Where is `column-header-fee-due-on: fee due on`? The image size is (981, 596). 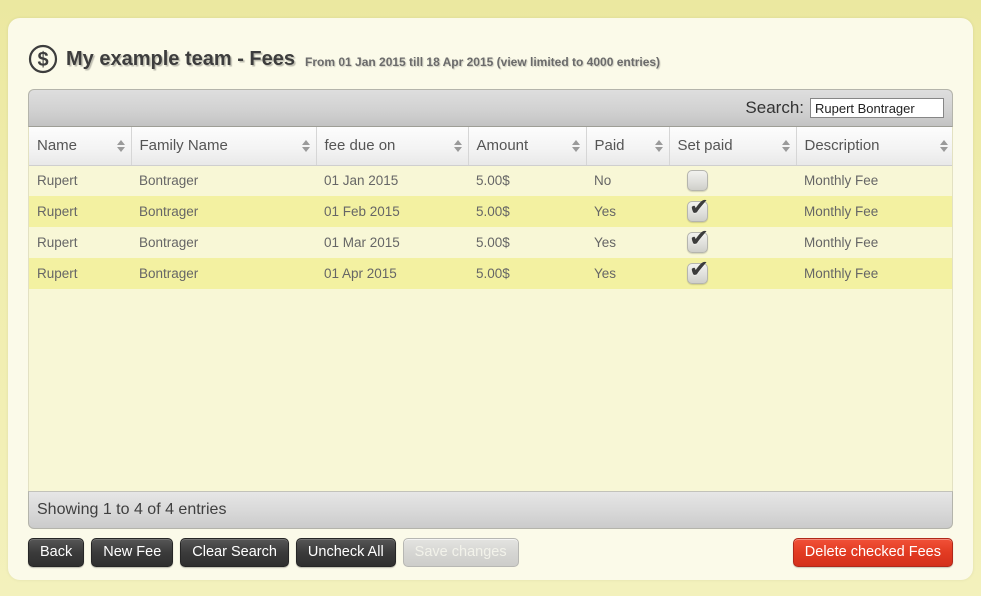
column-header-fee-due-on: fee due on is located at coordinates (391, 146).